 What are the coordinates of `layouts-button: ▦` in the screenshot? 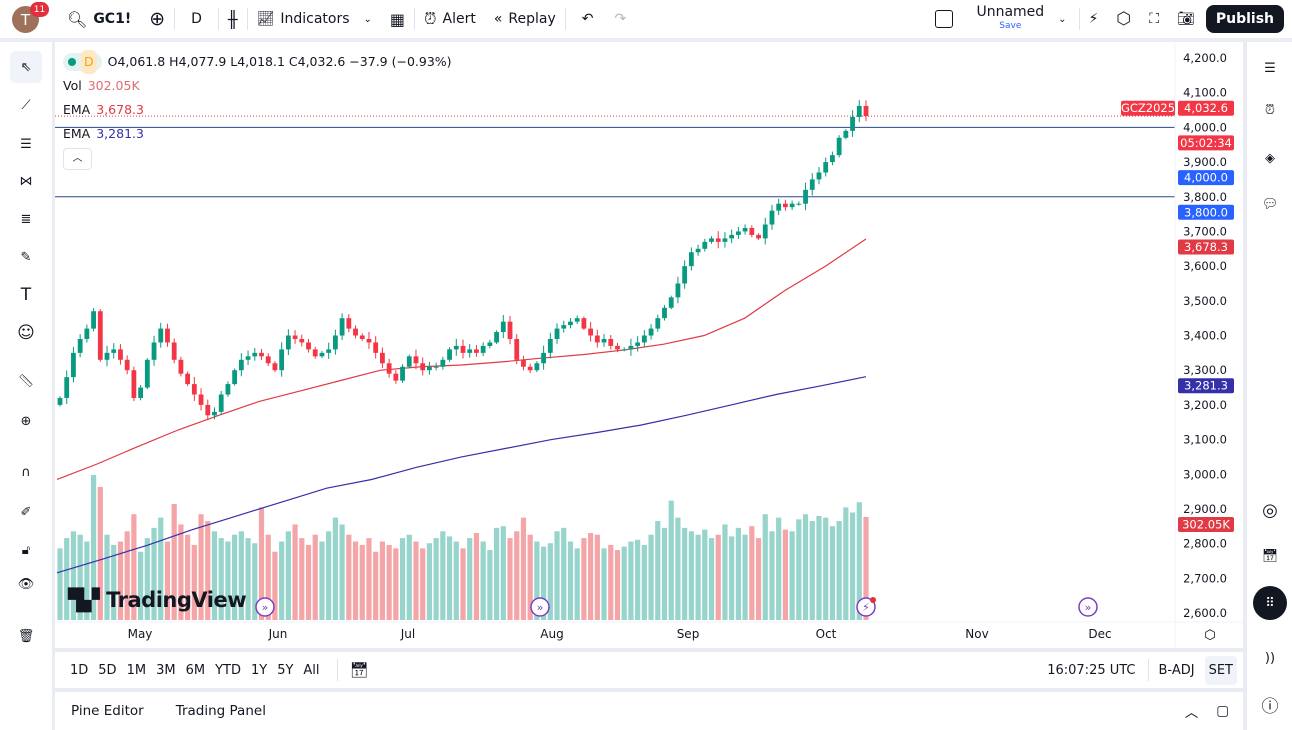 It's located at (397, 19).